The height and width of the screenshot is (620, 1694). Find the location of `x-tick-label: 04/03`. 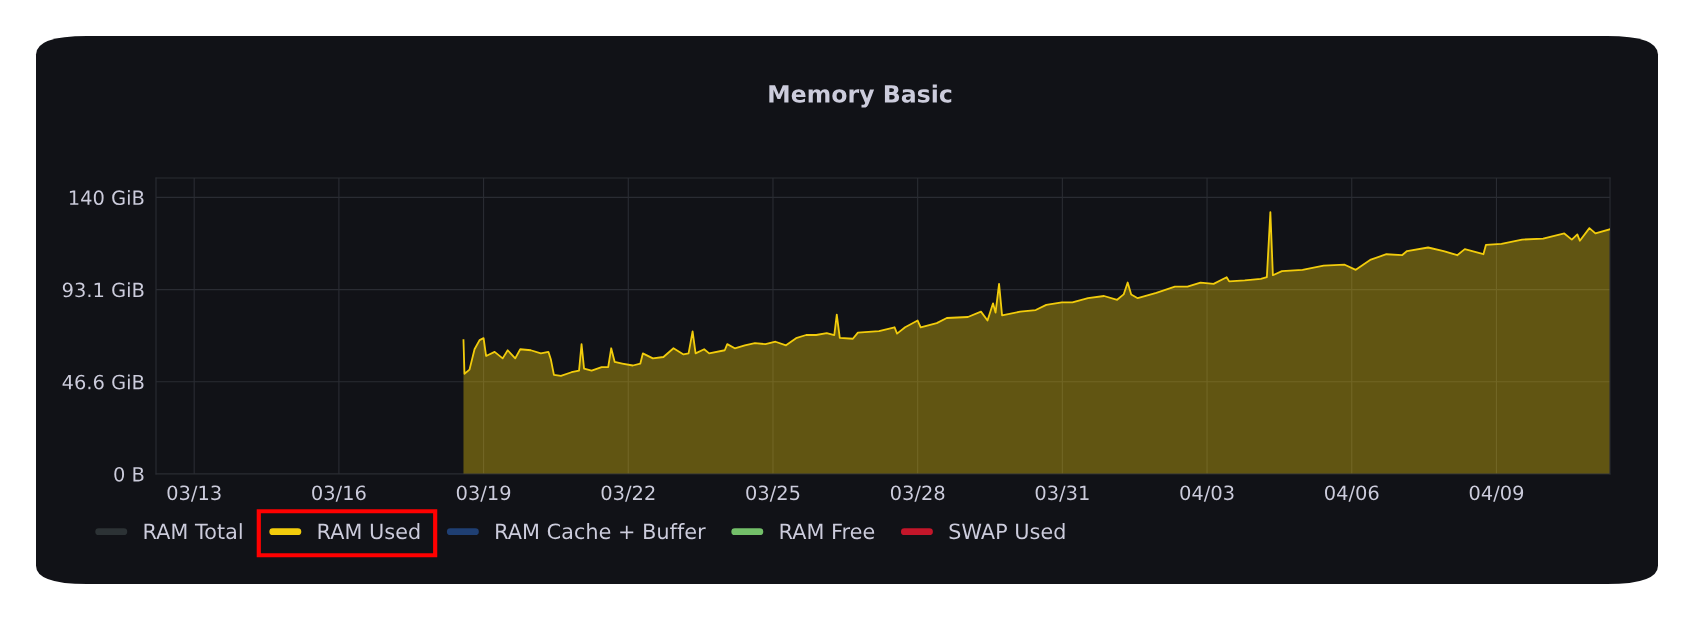

x-tick-label: 04/03 is located at coordinates (1207, 493).